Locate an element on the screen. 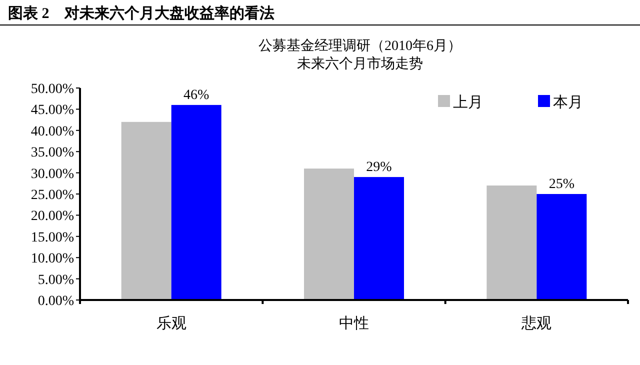 This screenshot has width=640, height=365. y-tick-label: 35.00% is located at coordinates (52, 153).